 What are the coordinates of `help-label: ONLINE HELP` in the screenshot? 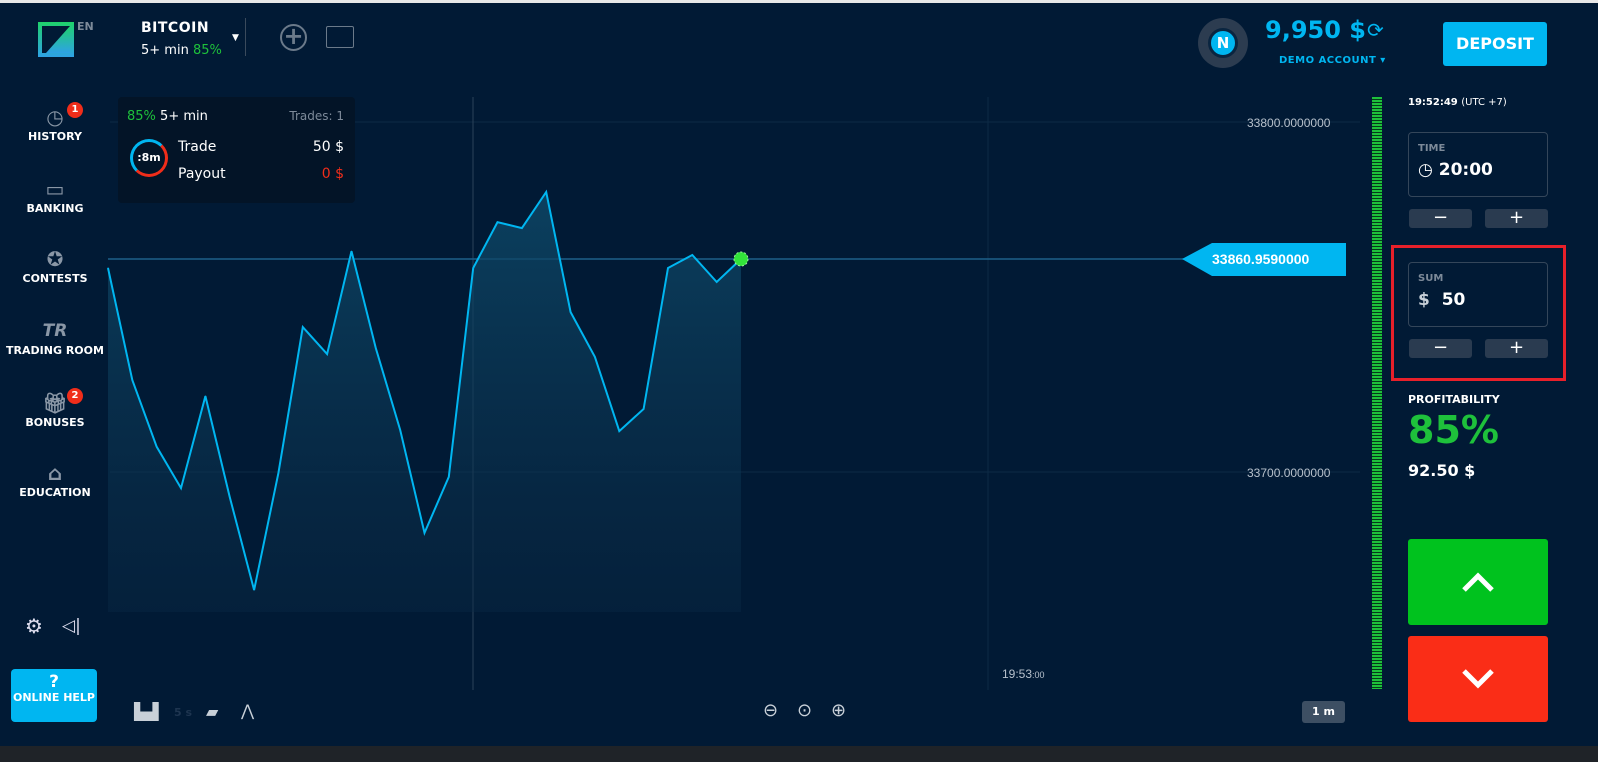 It's located at (53, 697).